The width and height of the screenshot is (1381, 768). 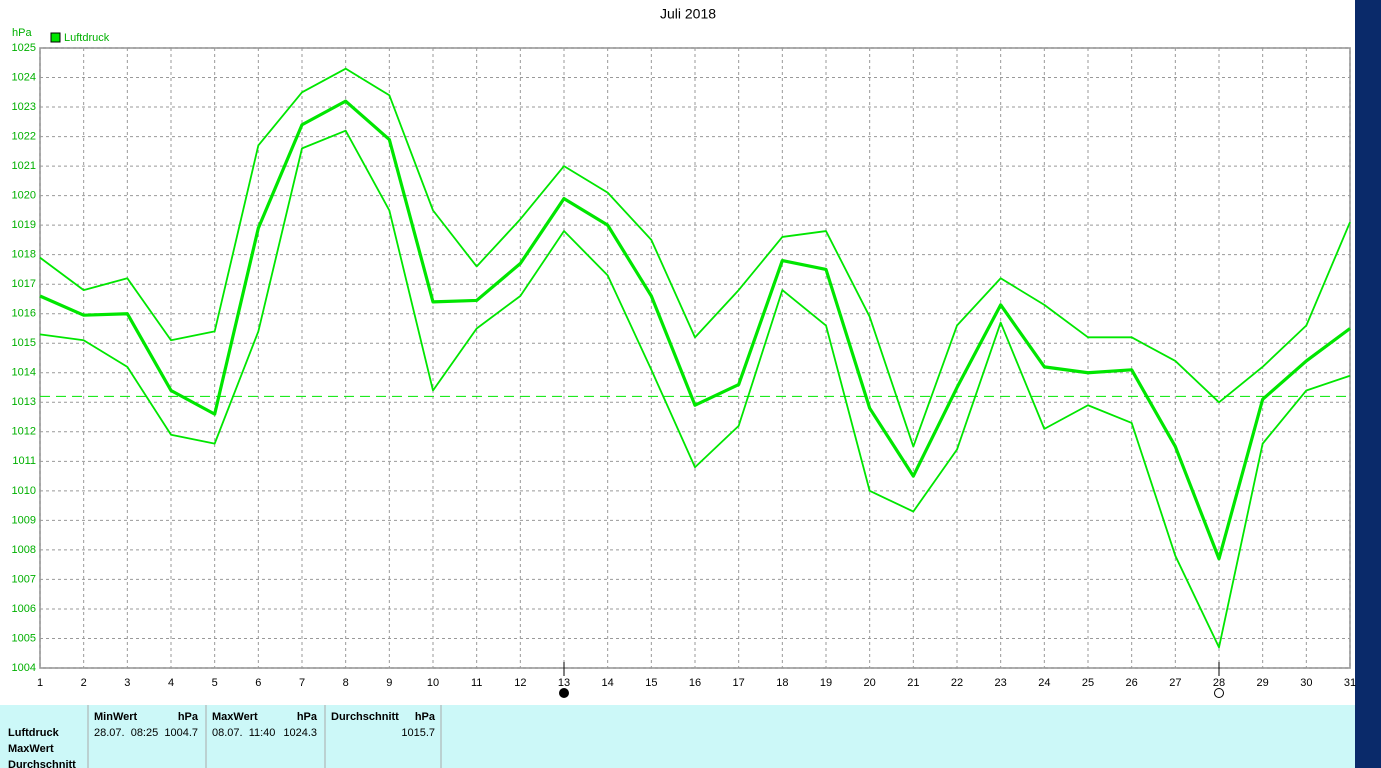 I want to click on y-tick-label: 1011, so click(x=24, y=461).